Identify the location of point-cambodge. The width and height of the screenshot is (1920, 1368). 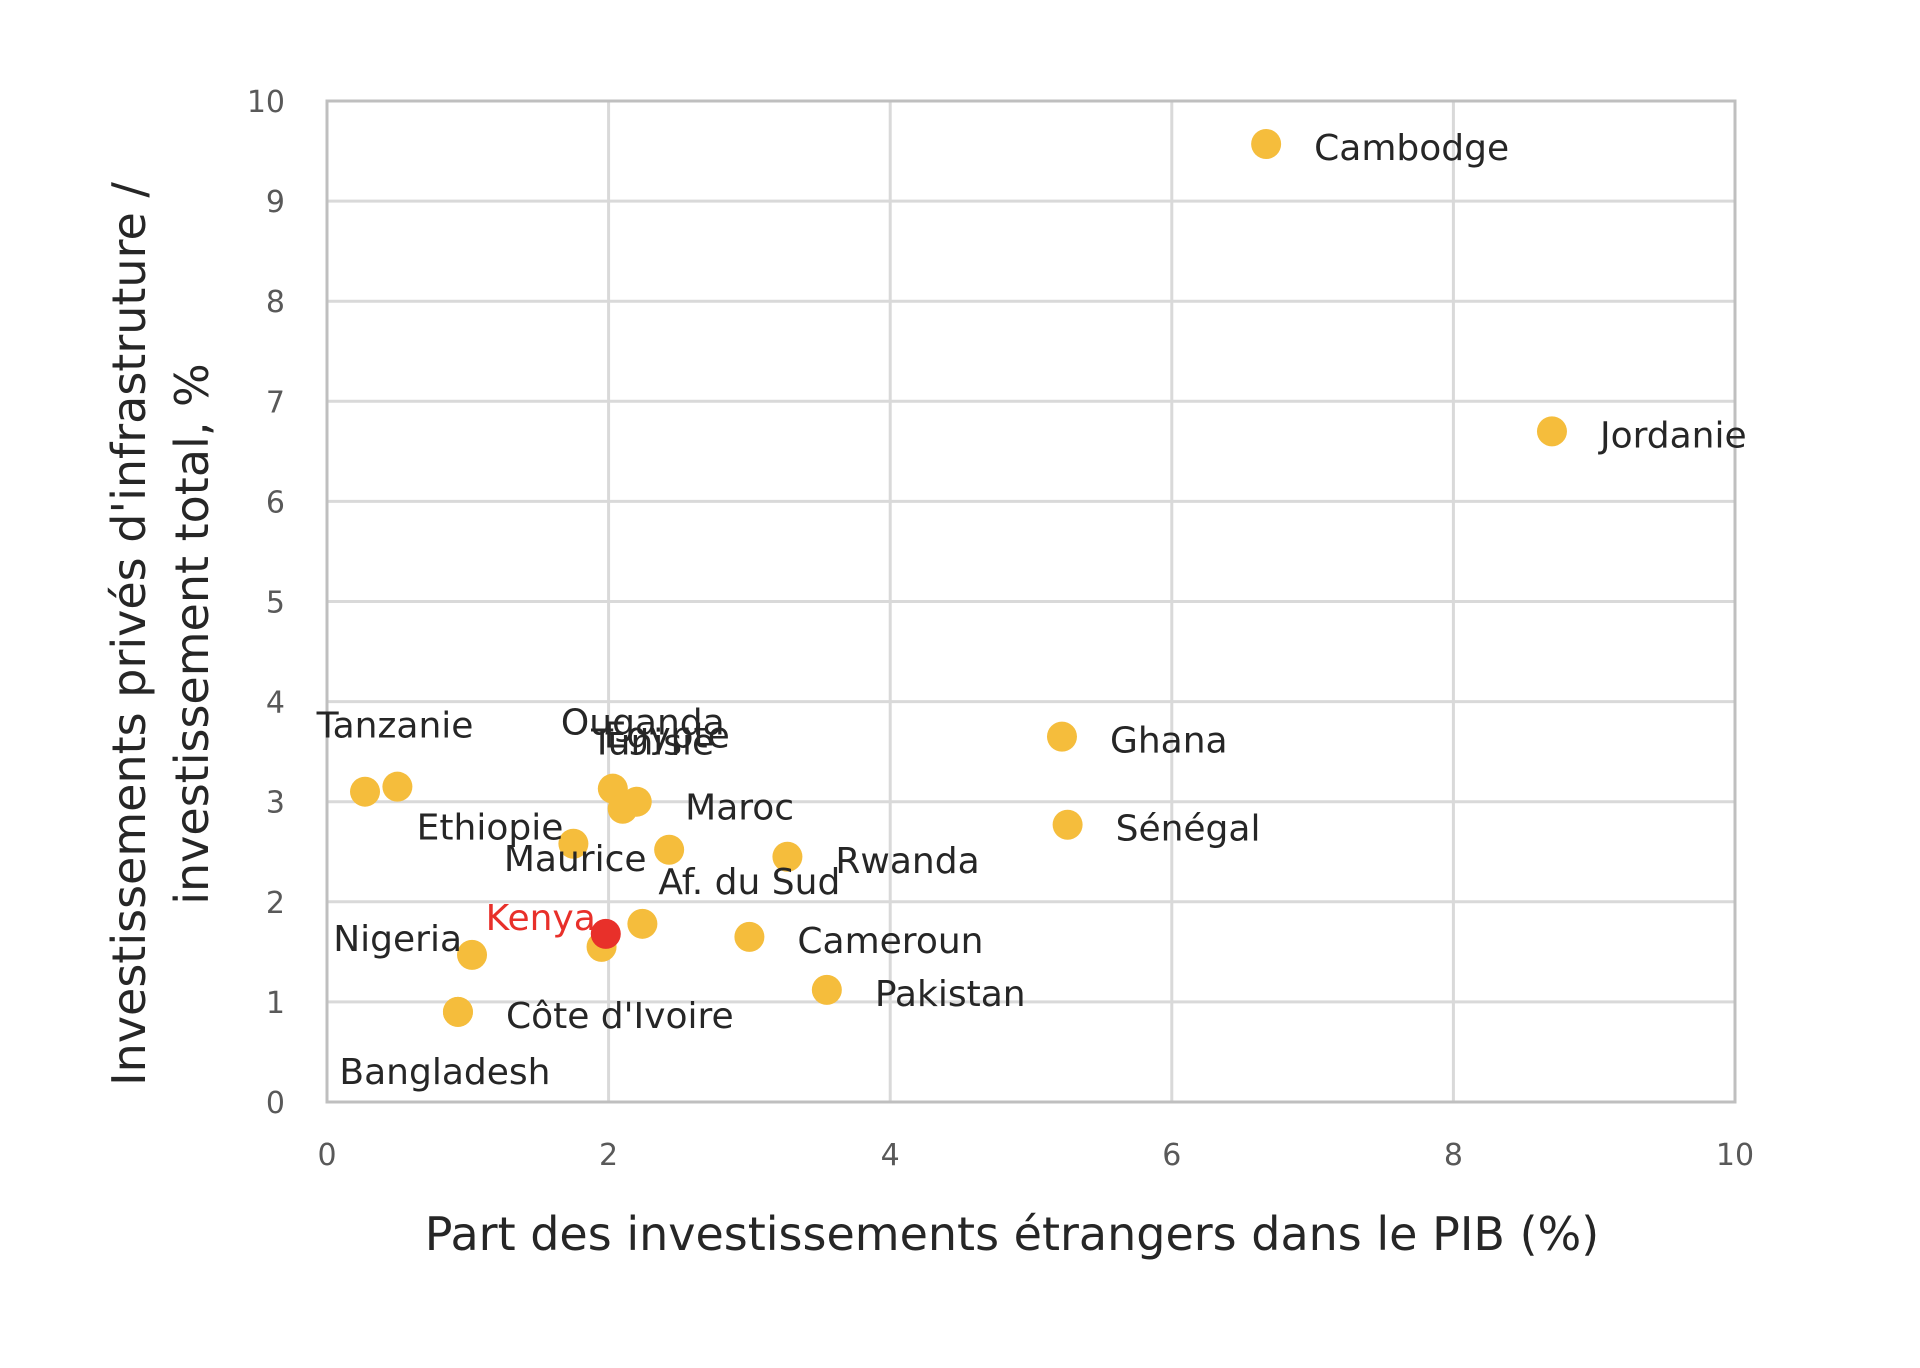
(1266, 144).